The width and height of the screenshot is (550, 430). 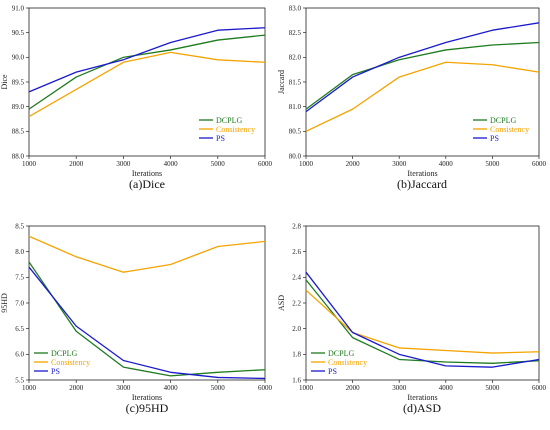 I want to click on y-axis-label: 95HD, so click(x=4, y=303).